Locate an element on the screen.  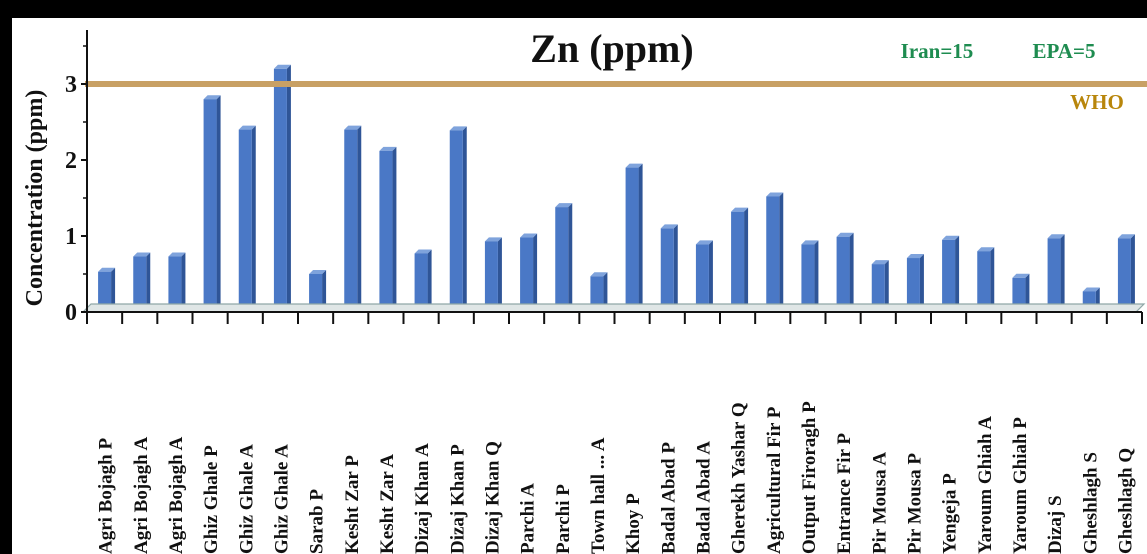
floor-plane is located at coordinates (613, 308).